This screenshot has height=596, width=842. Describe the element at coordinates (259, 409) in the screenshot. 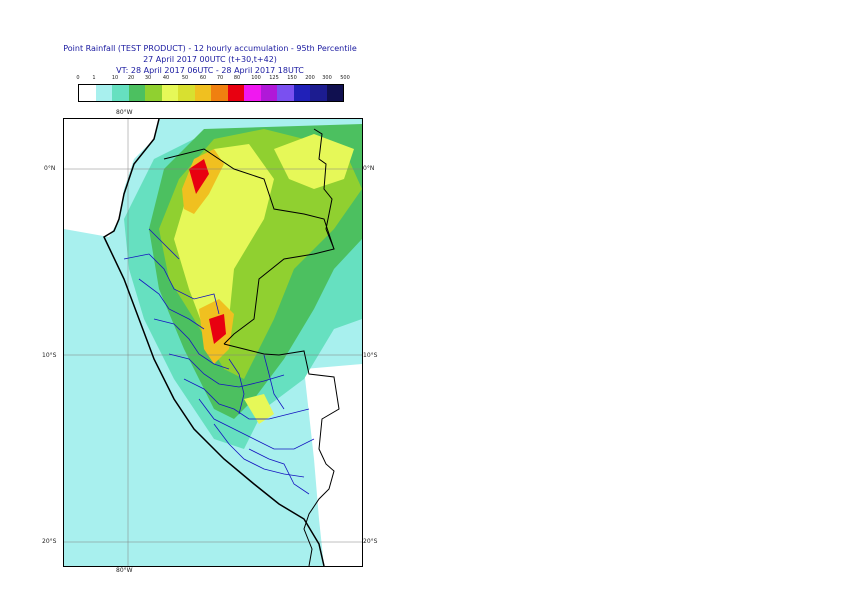

I see `rain-40-50-south` at that location.